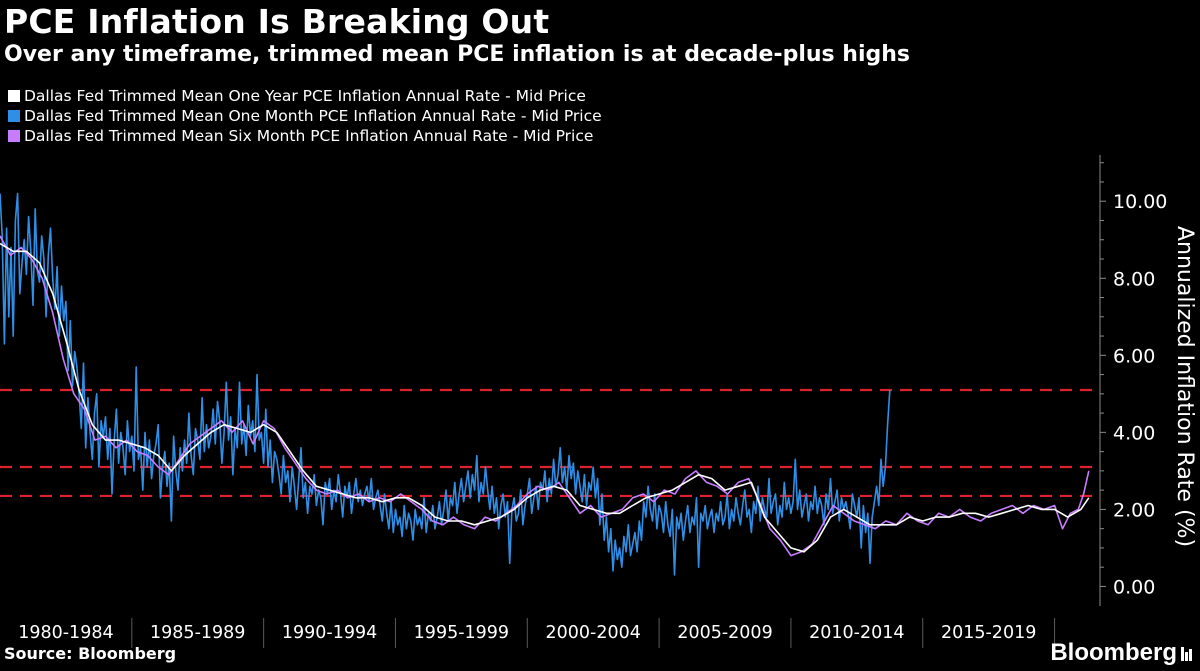  Describe the element at coordinates (724, 633) in the screenshot. I see `x-tick-label: 2005-2009` at that location.